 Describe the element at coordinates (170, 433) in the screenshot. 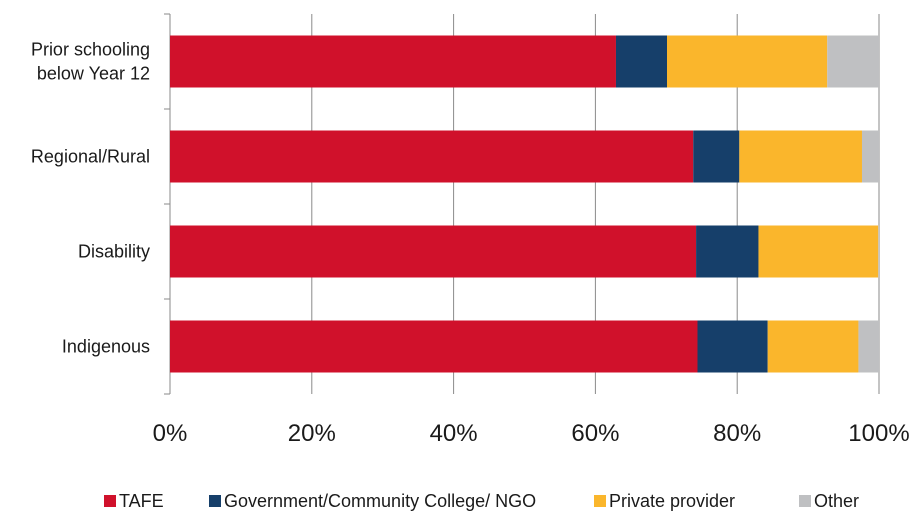

I see `x-tick-label: 0%` at that location.